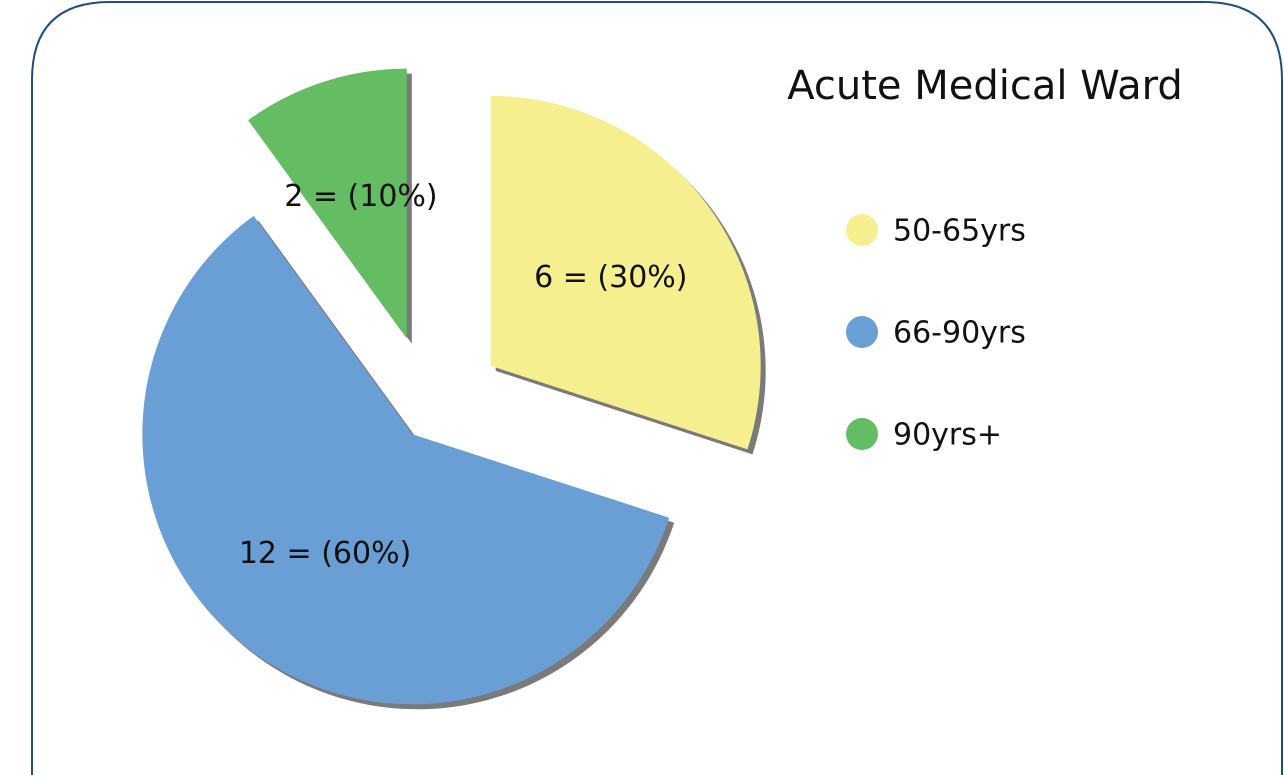 The height and width of the screenshot is (775, 1284). I want to click on slice-label: 12 = (60%), so click(325, 553).